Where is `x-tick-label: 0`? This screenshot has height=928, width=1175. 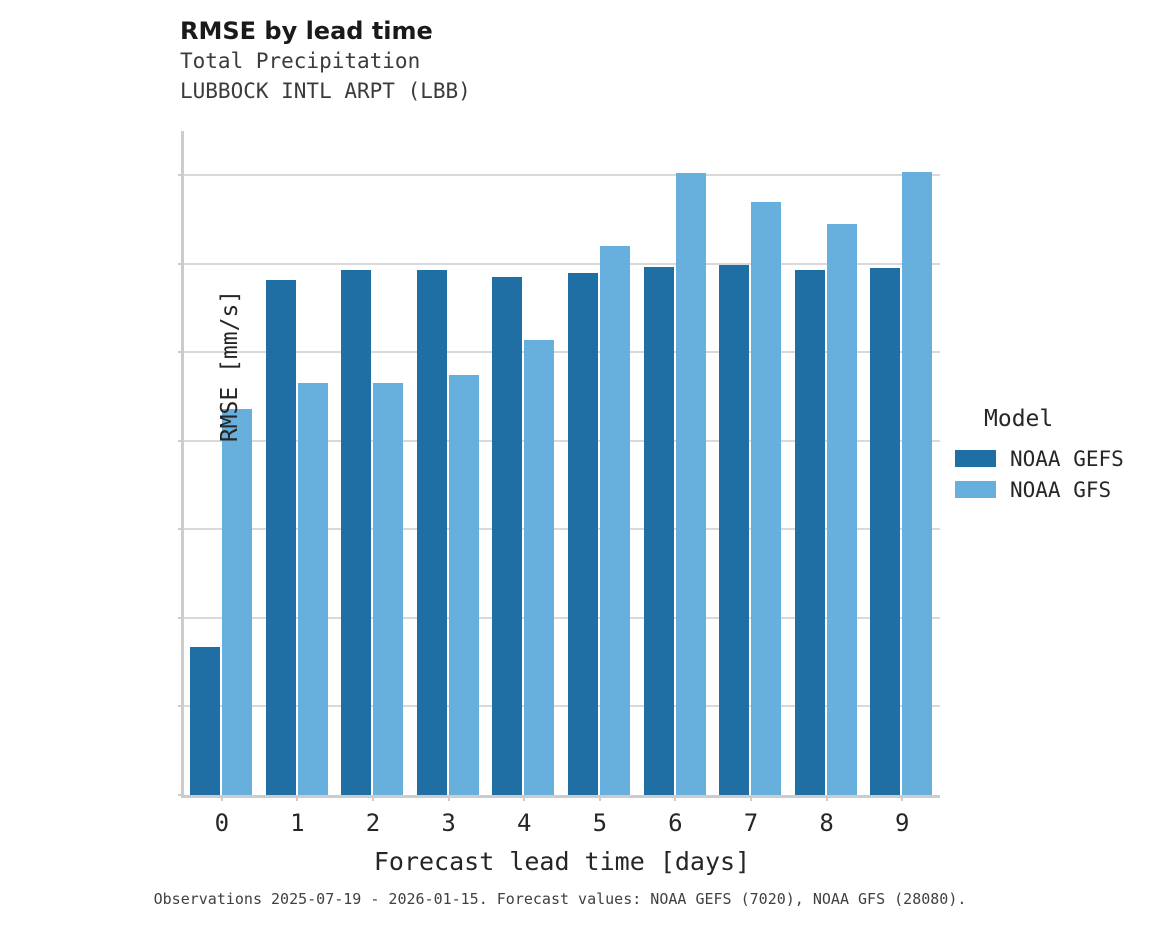 x-tick-label: 0 is located at coordinates (222, 823).